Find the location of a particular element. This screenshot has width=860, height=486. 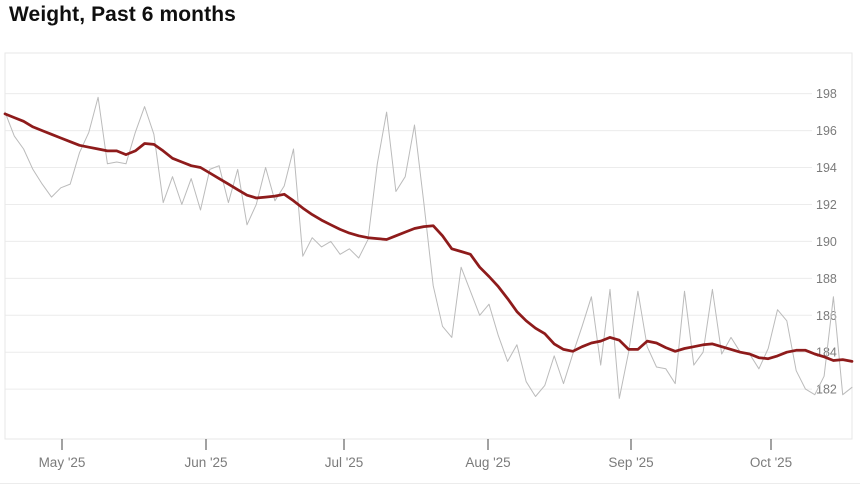

x-tick-label: Aug '25 is located at coordinates (487, 462).